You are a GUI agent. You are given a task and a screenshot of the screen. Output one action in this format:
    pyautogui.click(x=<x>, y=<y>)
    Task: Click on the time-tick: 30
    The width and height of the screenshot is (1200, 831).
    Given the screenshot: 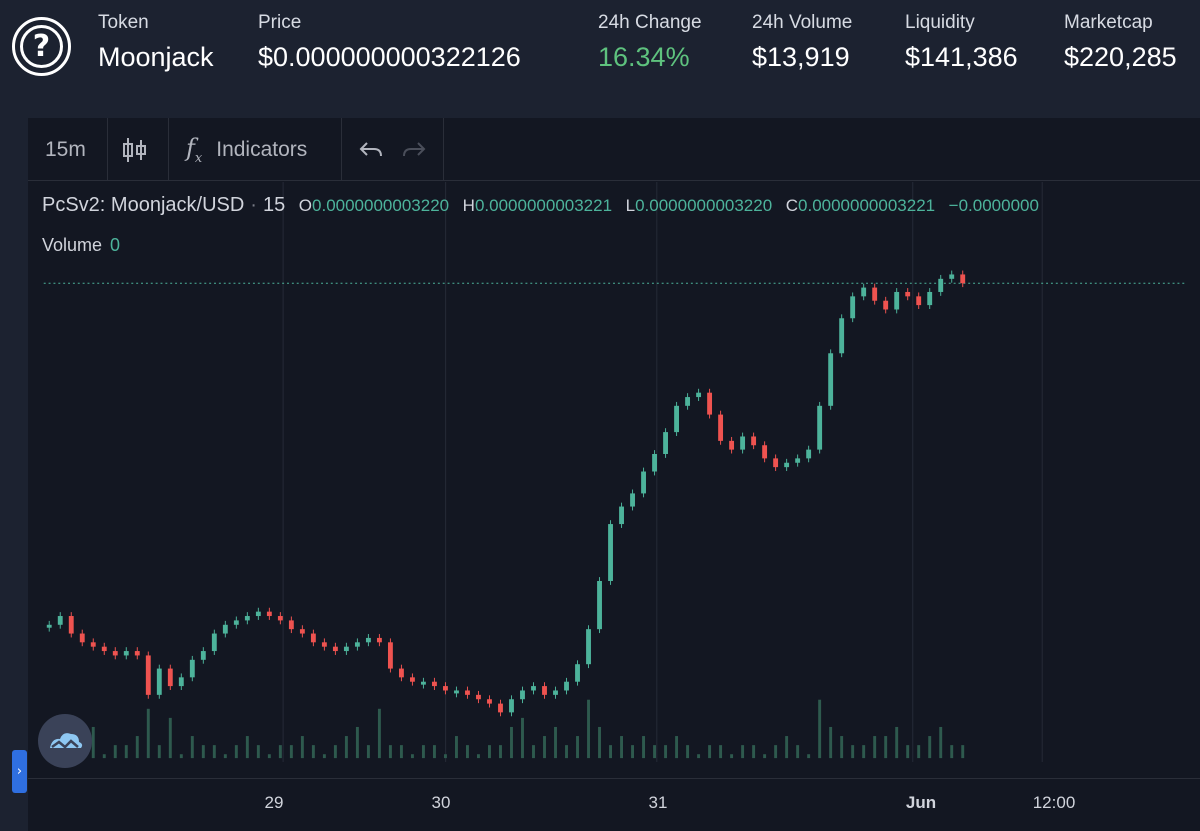 What is the action you would take?
    pyautogui.click(x=441, y=802)
    